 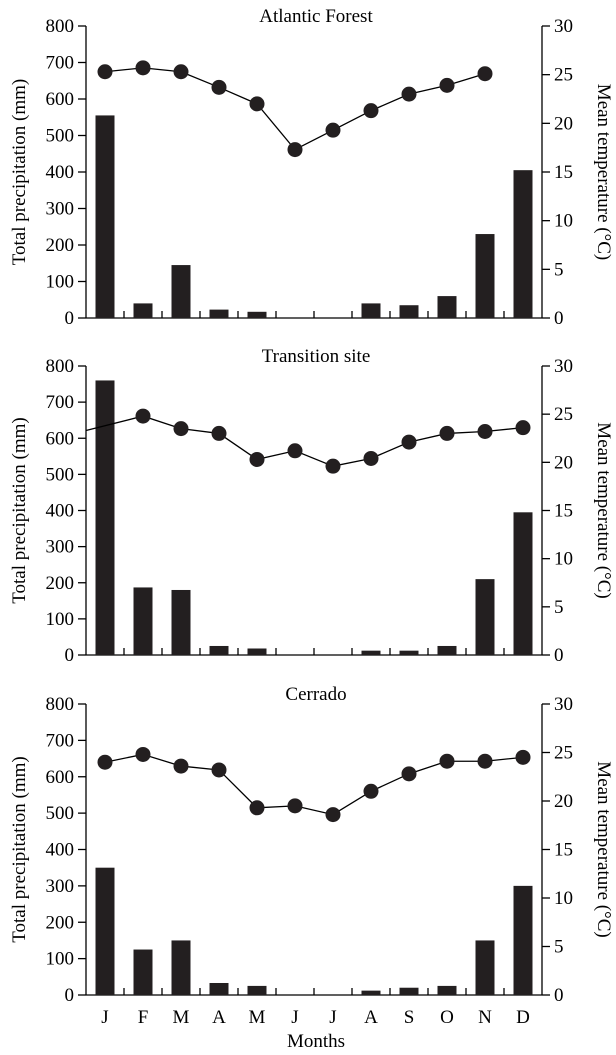 What do you see at coordinates (603, 510) in the screenshot?
I see `right-y-axis-title: Mean temperature (°C)` at bounding box center [603, 510].